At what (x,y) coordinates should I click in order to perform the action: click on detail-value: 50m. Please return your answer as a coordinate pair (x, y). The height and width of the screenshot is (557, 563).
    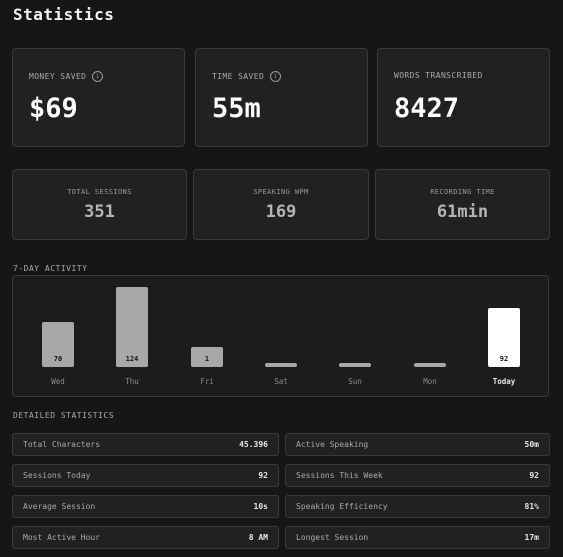
    Looking at the image, I should click on (531, 444).